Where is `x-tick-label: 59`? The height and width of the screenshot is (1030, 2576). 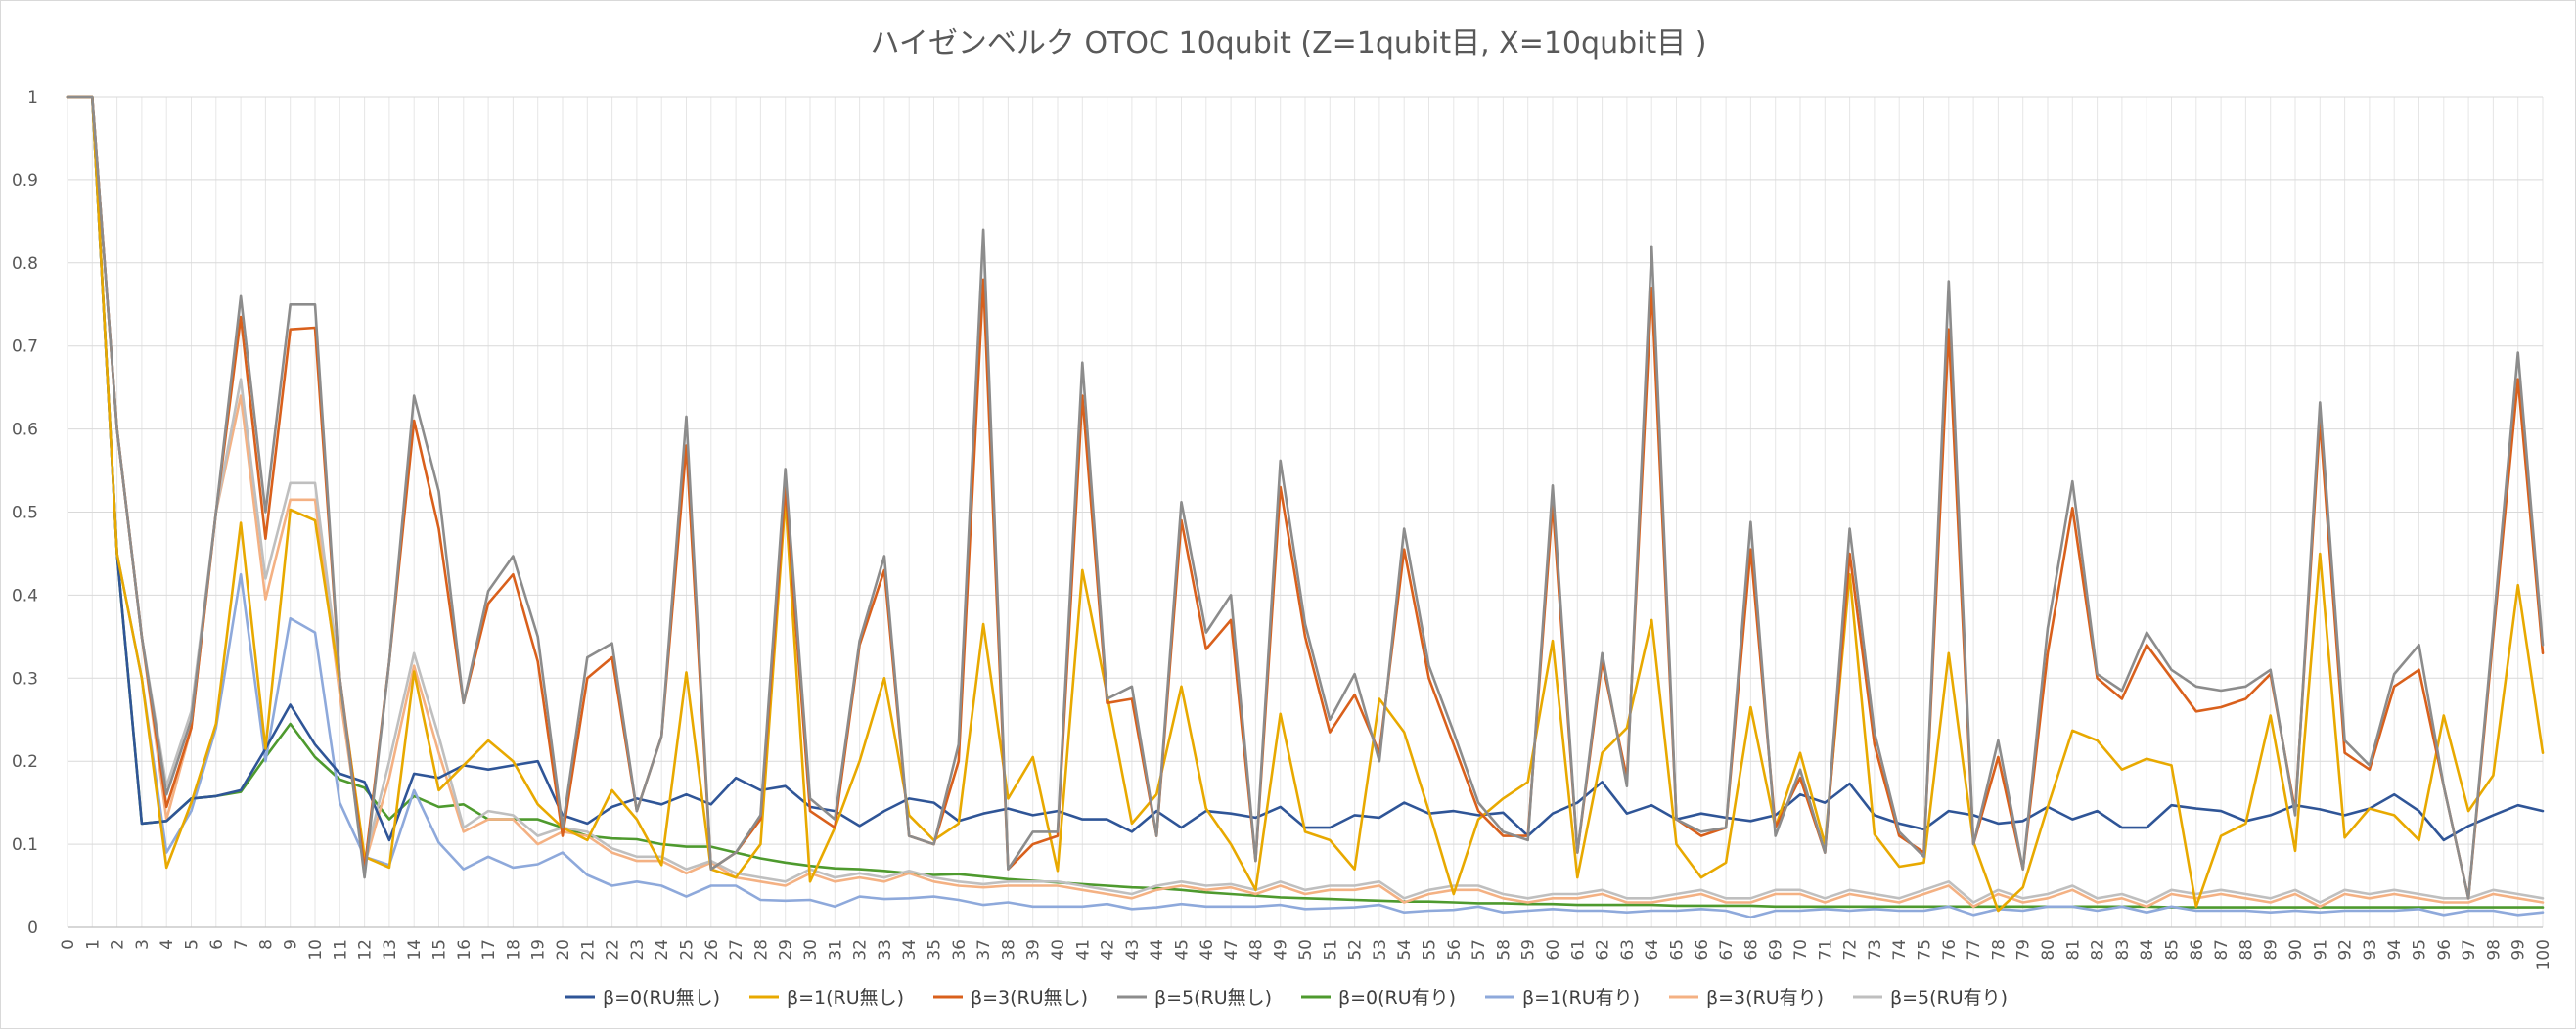 x-tick-label: 59 is located at coordinates (1529, 950).